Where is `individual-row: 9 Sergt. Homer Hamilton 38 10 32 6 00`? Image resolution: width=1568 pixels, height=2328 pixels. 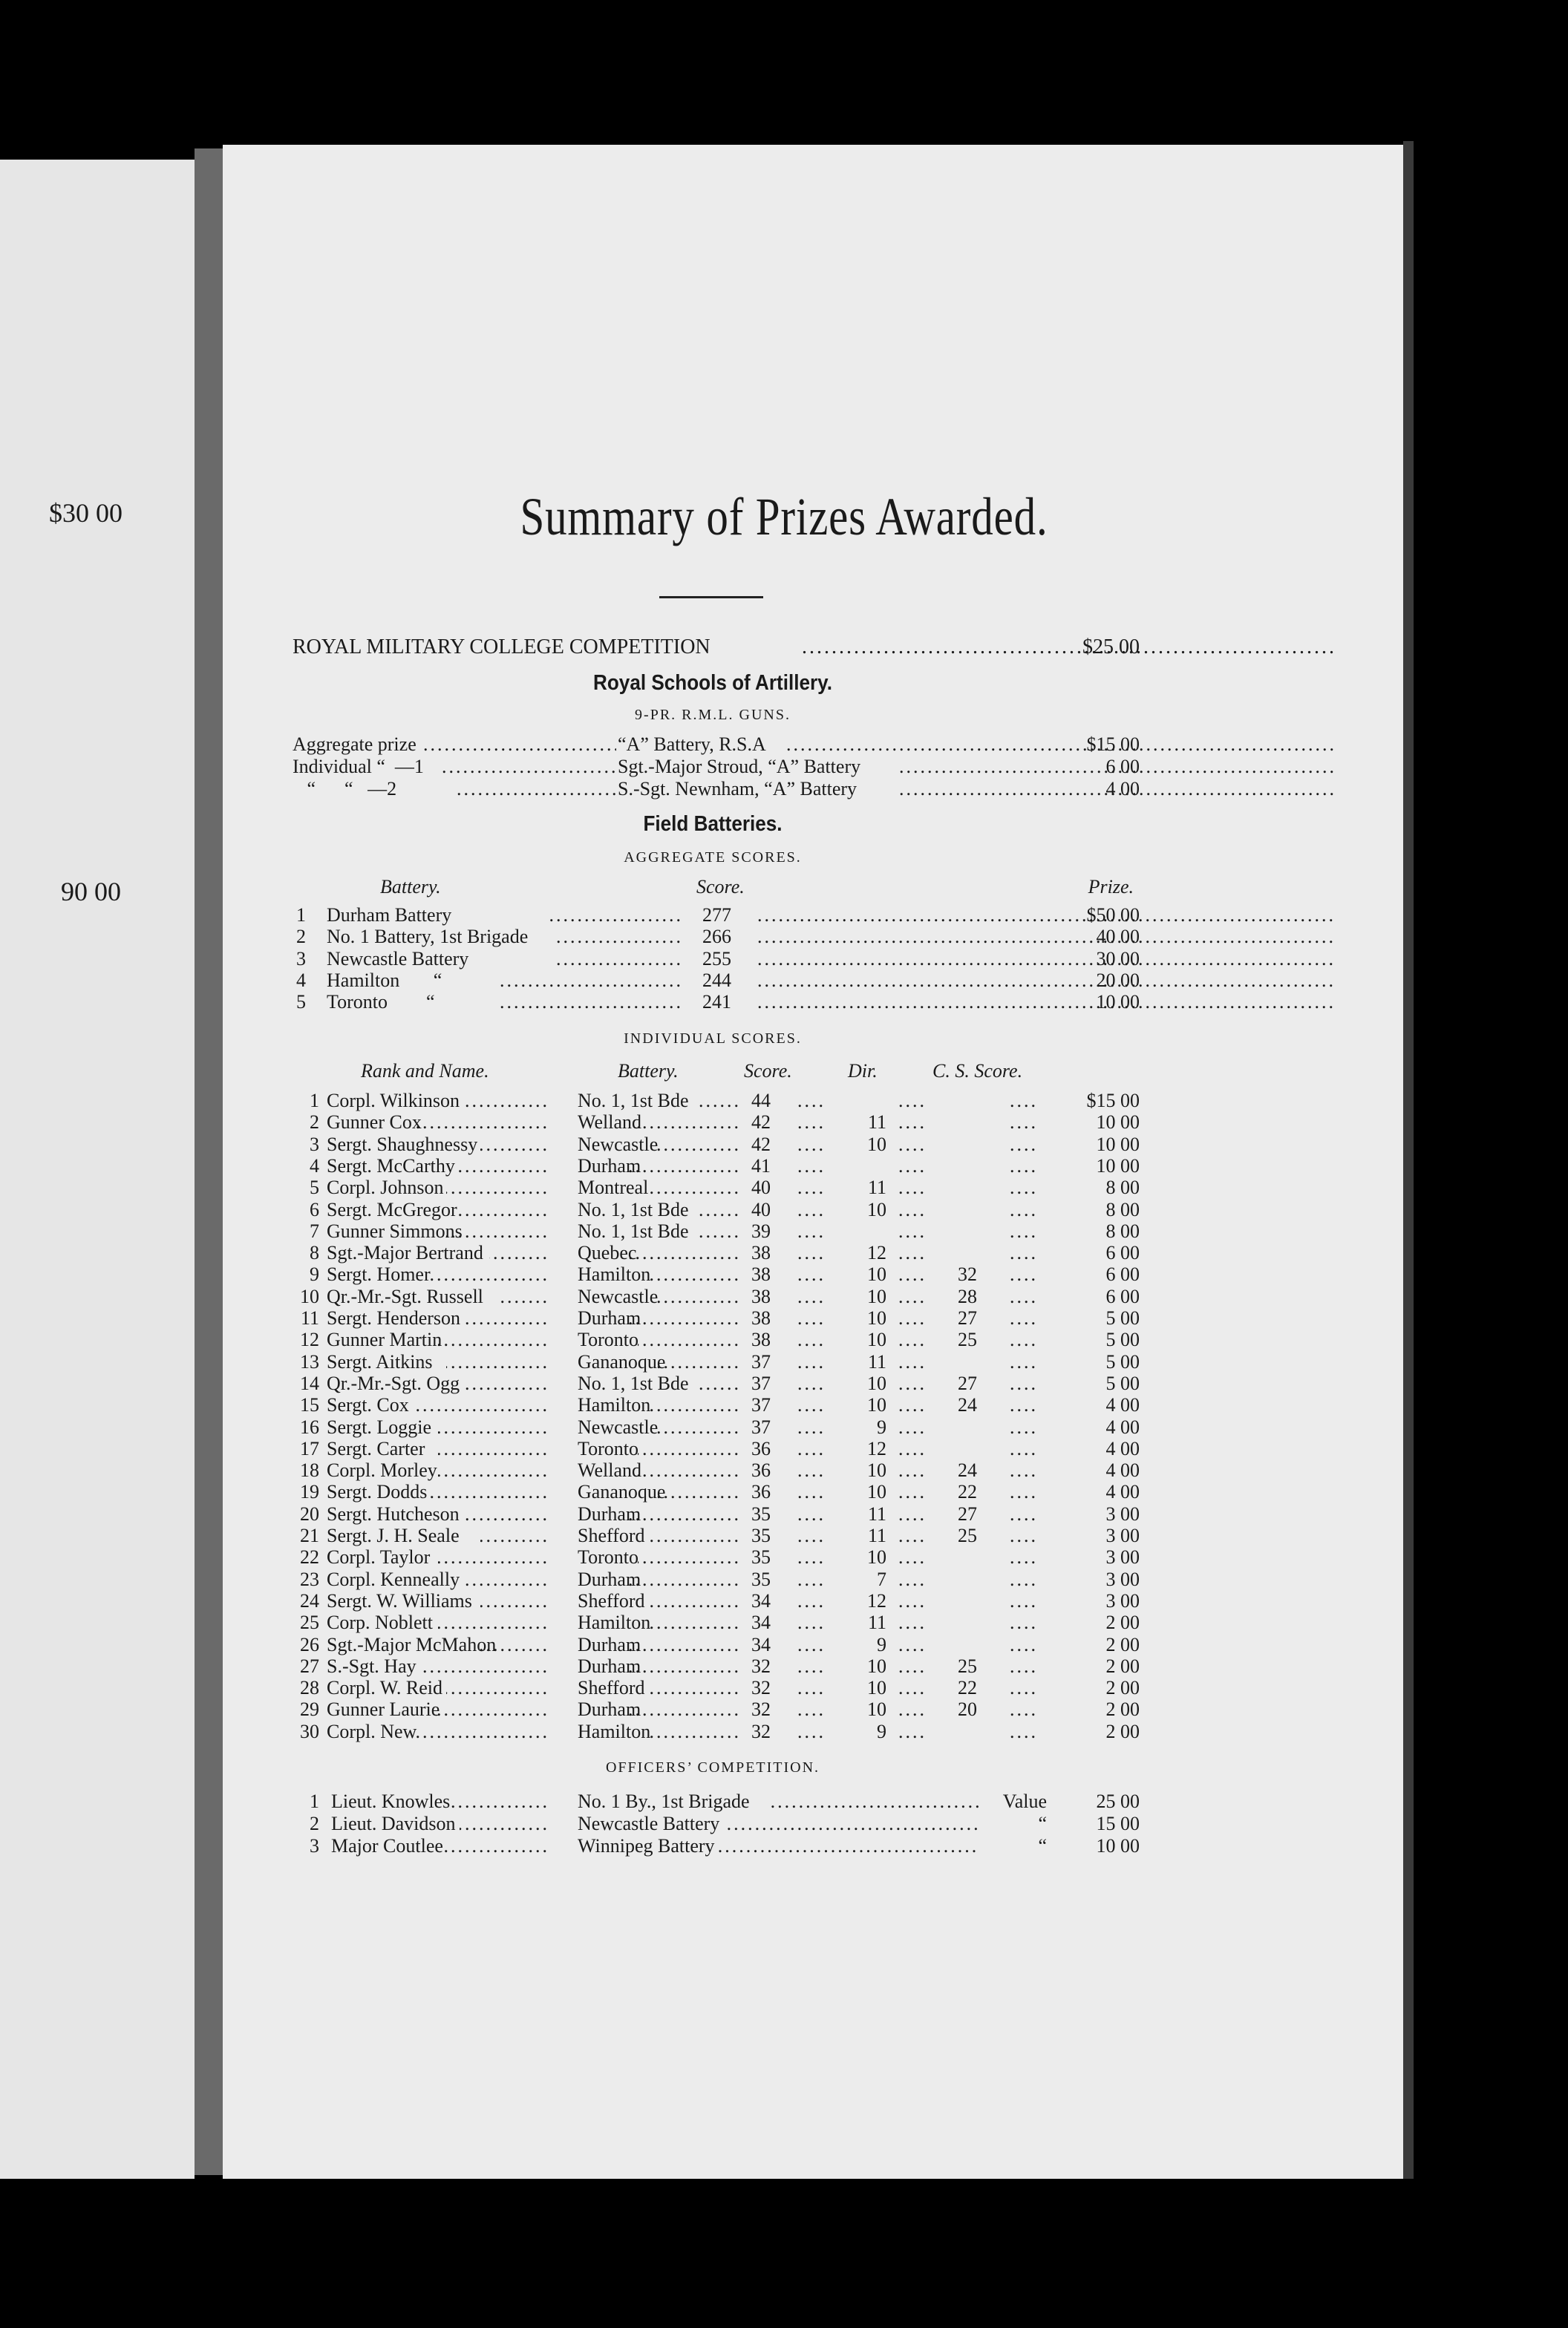 individual-row: 9 Sergt. Homer Hamilton 38 10 32 6 00 is located at coordinates (715, 1274).